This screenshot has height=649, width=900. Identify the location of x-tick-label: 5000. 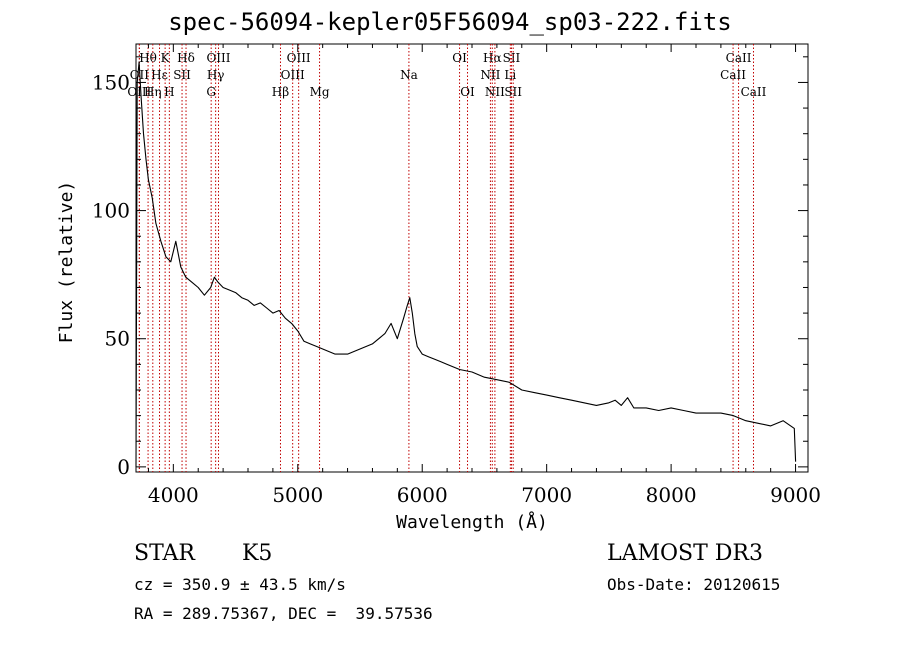
(297, 495).